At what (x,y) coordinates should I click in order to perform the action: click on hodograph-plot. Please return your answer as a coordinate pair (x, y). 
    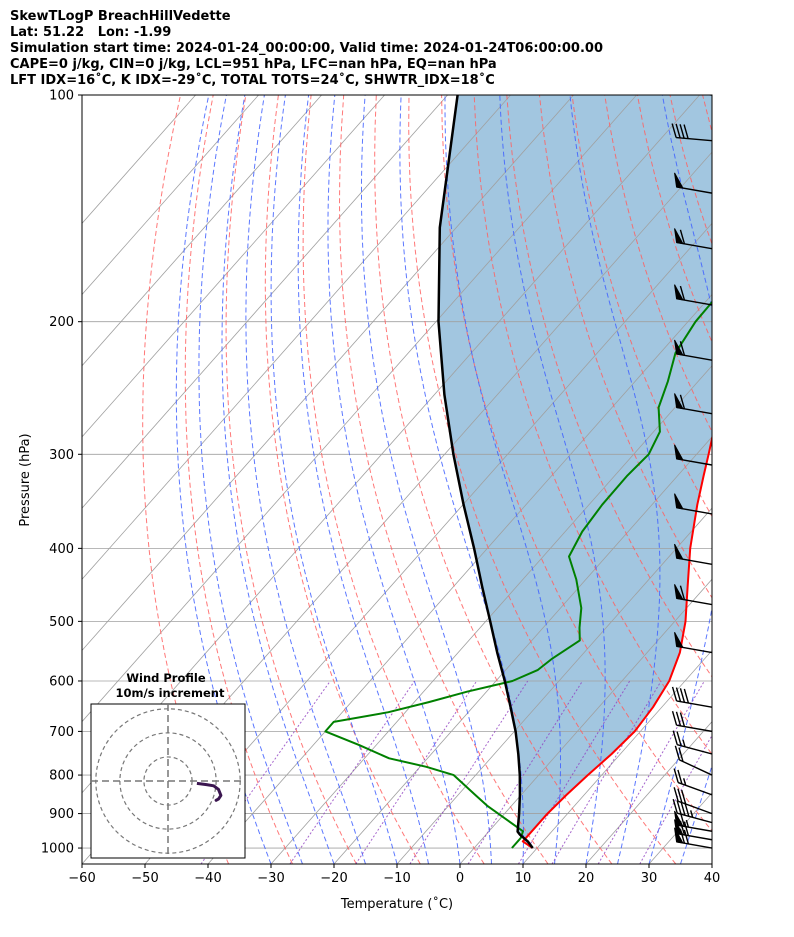
    Looking at the image, I should click on (168, 781).